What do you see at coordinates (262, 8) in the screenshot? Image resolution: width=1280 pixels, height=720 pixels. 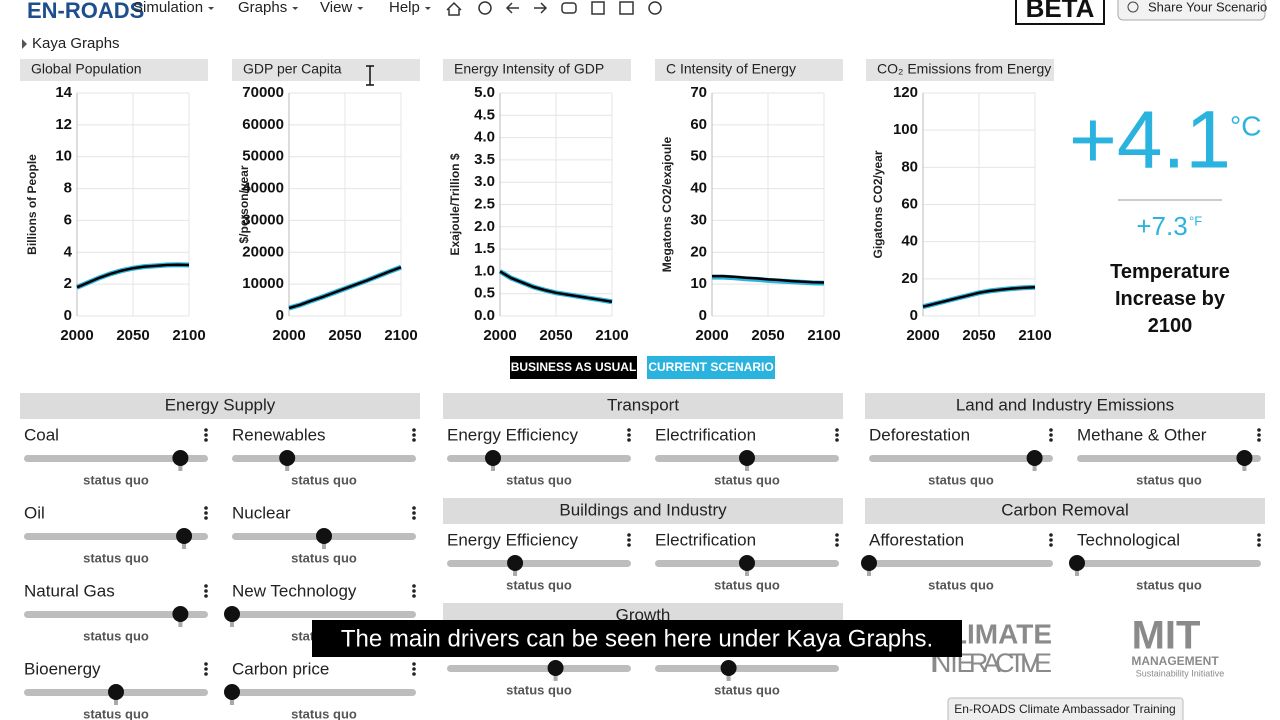 I see `menu-item: Graphs` at bounding box center [262, 8].